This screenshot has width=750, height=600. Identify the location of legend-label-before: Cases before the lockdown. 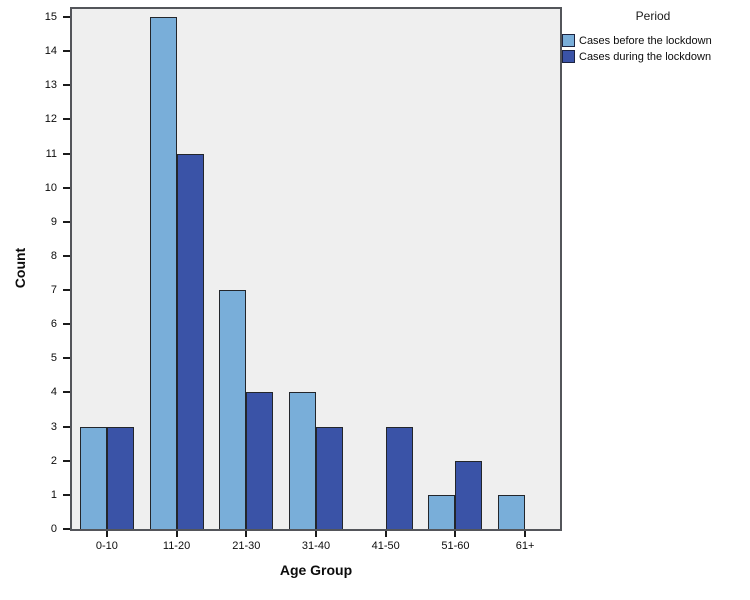
(645, 40).